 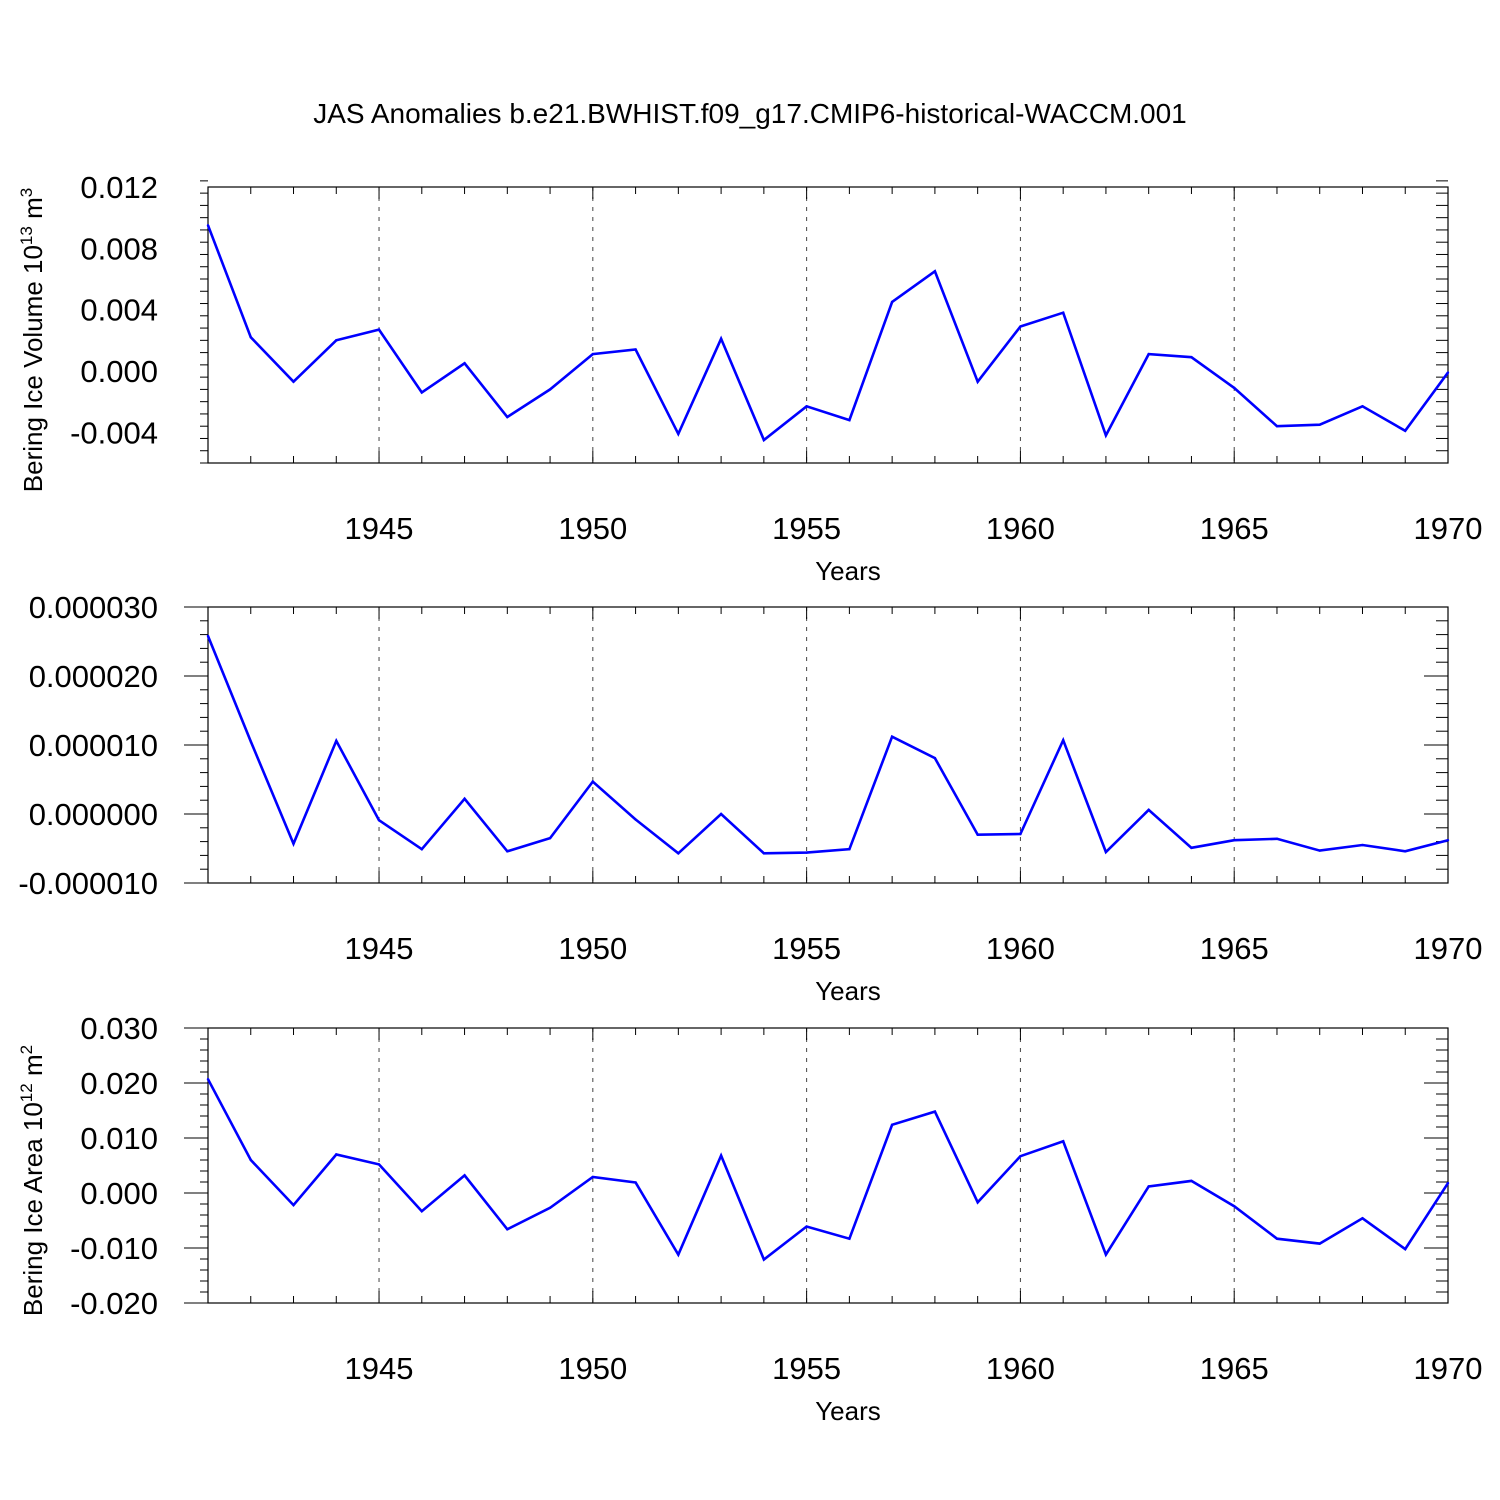 I want to click on y-axis-label: Bering Ice Volume 1013 m3, so click(x=32, y=340).